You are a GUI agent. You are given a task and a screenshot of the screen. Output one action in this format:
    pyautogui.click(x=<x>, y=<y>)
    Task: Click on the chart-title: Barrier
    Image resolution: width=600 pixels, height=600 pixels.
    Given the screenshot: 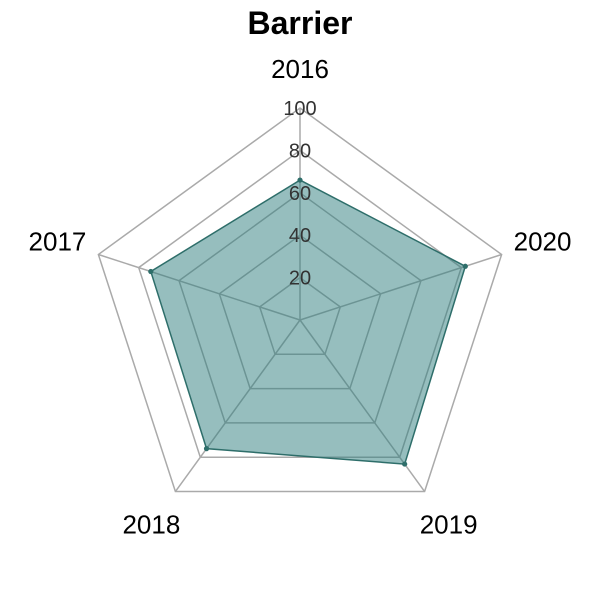 What is the action you would take?
    pyautogui.click(x=300, y=23)
    